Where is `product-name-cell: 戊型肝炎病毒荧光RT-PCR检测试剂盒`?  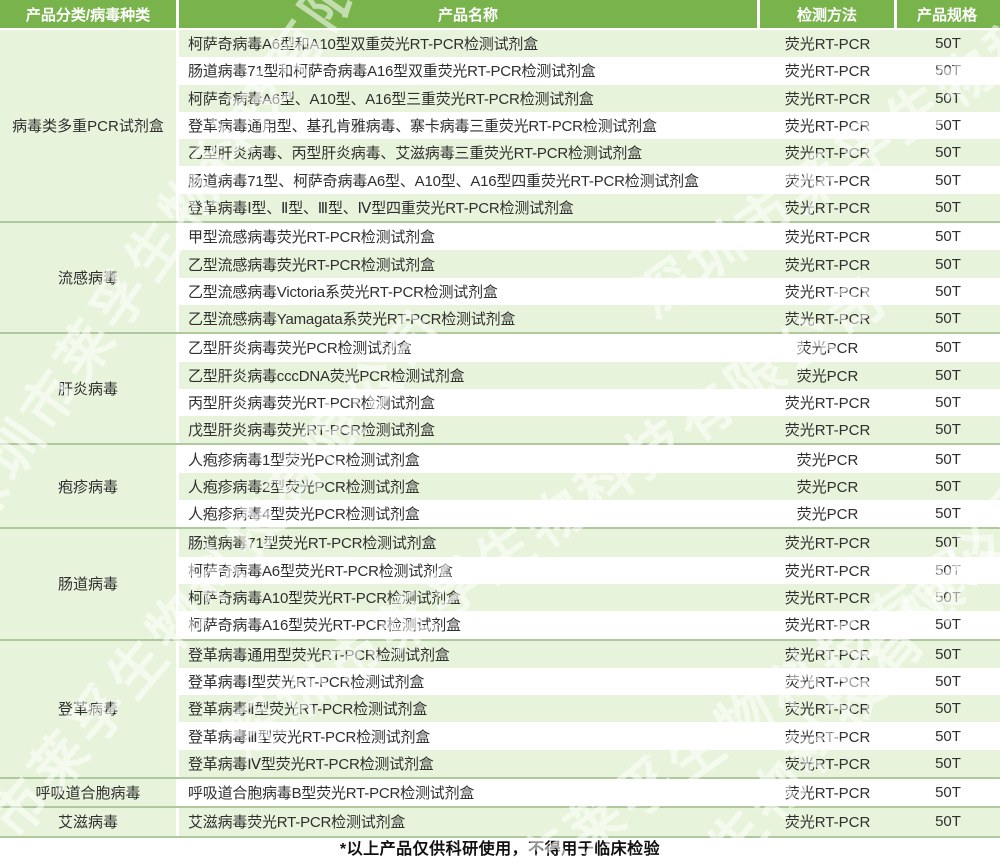 product-name-cell: 戊型肝炎病毒荧光RT-PCR检测试剂盒 is located at coordinates (311, 431).